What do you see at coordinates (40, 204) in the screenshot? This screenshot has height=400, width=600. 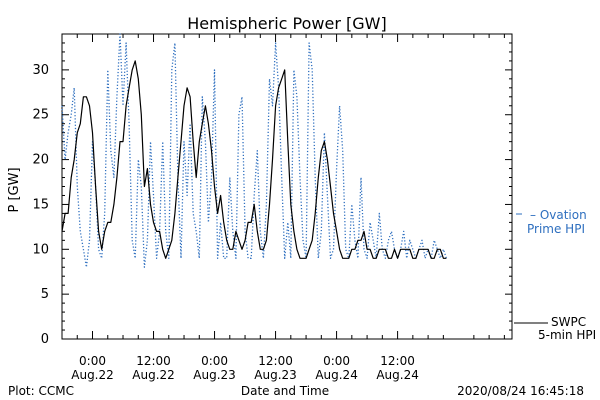 I see `y-tick-label: 15` at bounding box center [40, 204].